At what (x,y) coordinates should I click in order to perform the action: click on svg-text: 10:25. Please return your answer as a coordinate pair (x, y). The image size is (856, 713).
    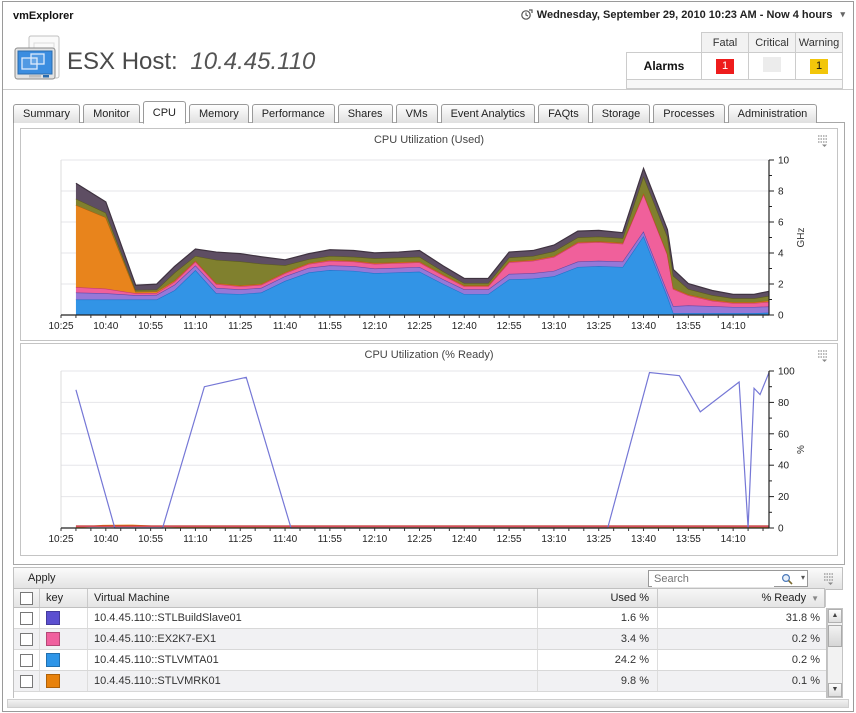
    Looking at the image, I should click on (60, 326).